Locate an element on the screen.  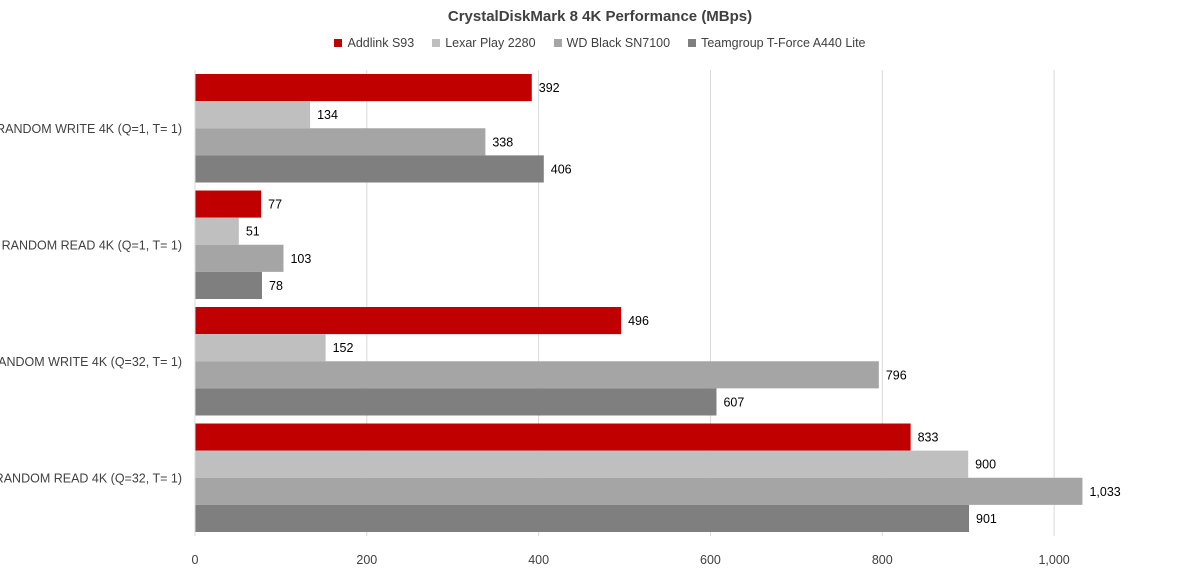
data-label: 338 is located at coordinates (502, 142).